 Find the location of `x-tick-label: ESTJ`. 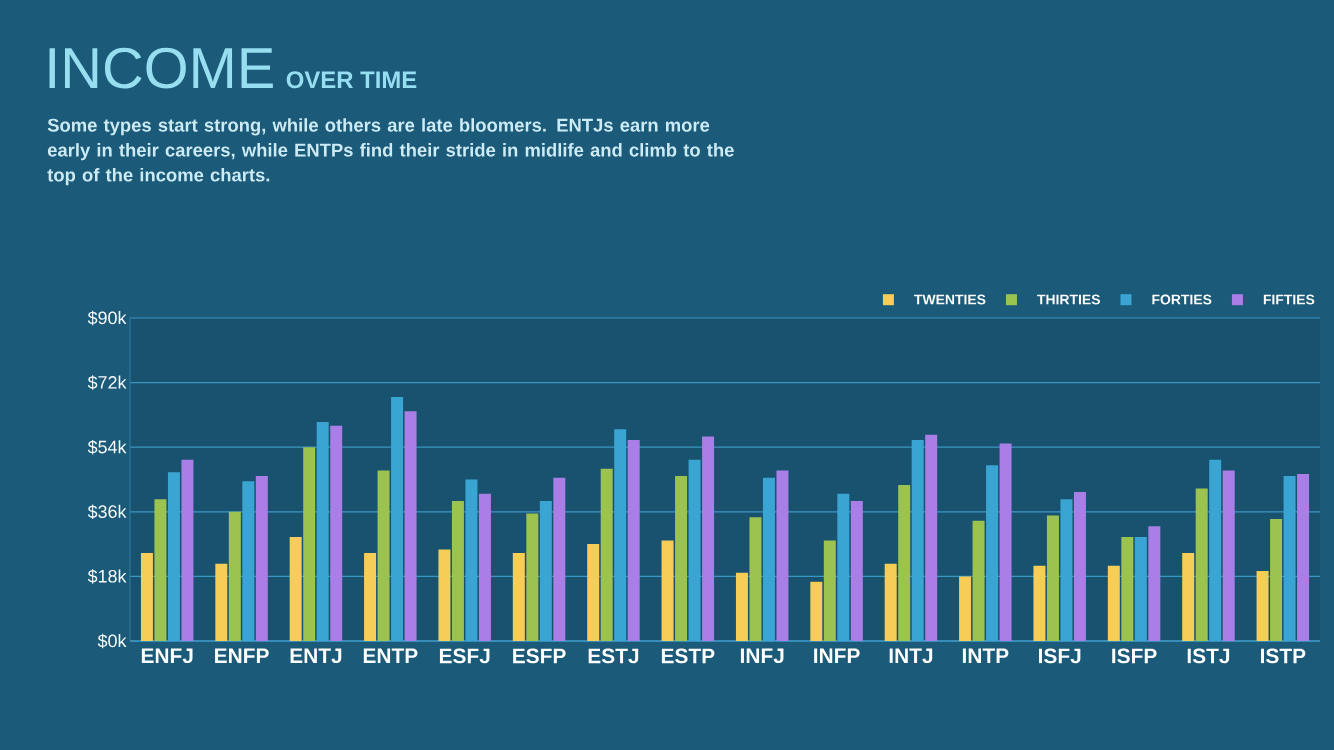

x-tick-label: ESTJ is located at coordinates (613, 656).